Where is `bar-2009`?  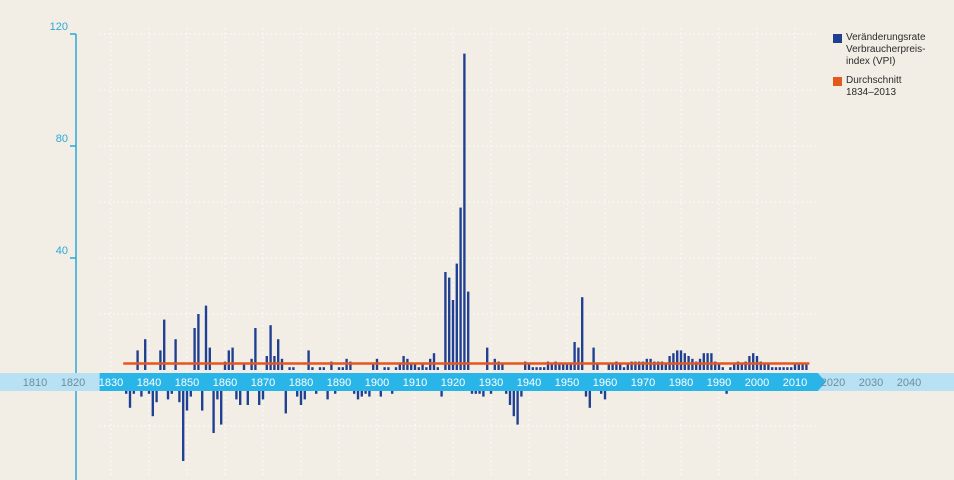 bar-2009 is located at coordinates (791, 368).